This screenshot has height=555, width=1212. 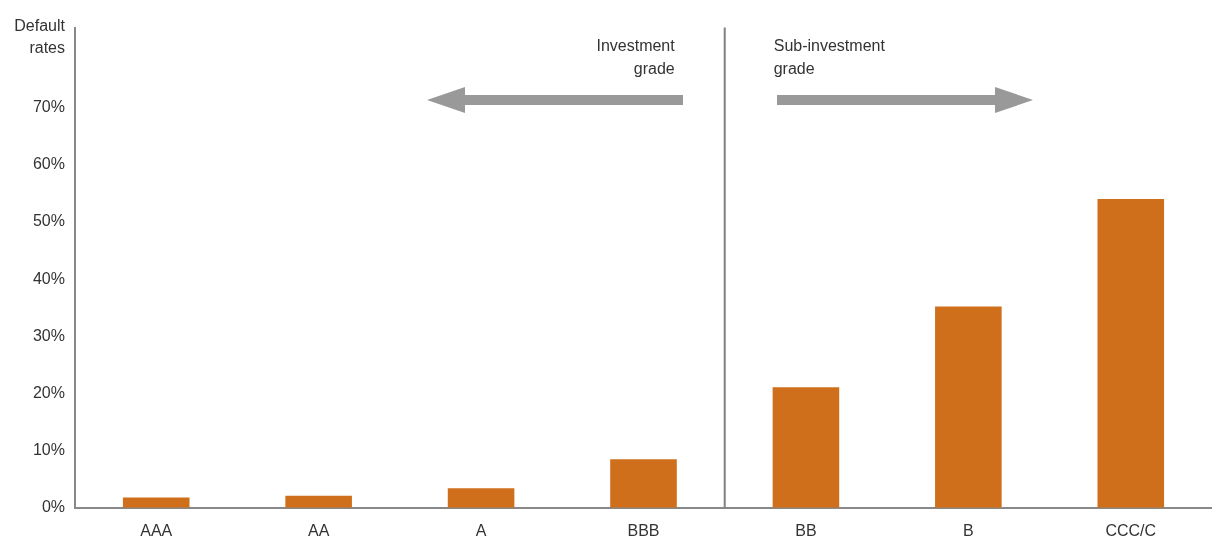 What do you see at coordinates (829, 57) in the screenshot?
I see `annotation: Sub-investment grade` at bounding box center [829, 57].